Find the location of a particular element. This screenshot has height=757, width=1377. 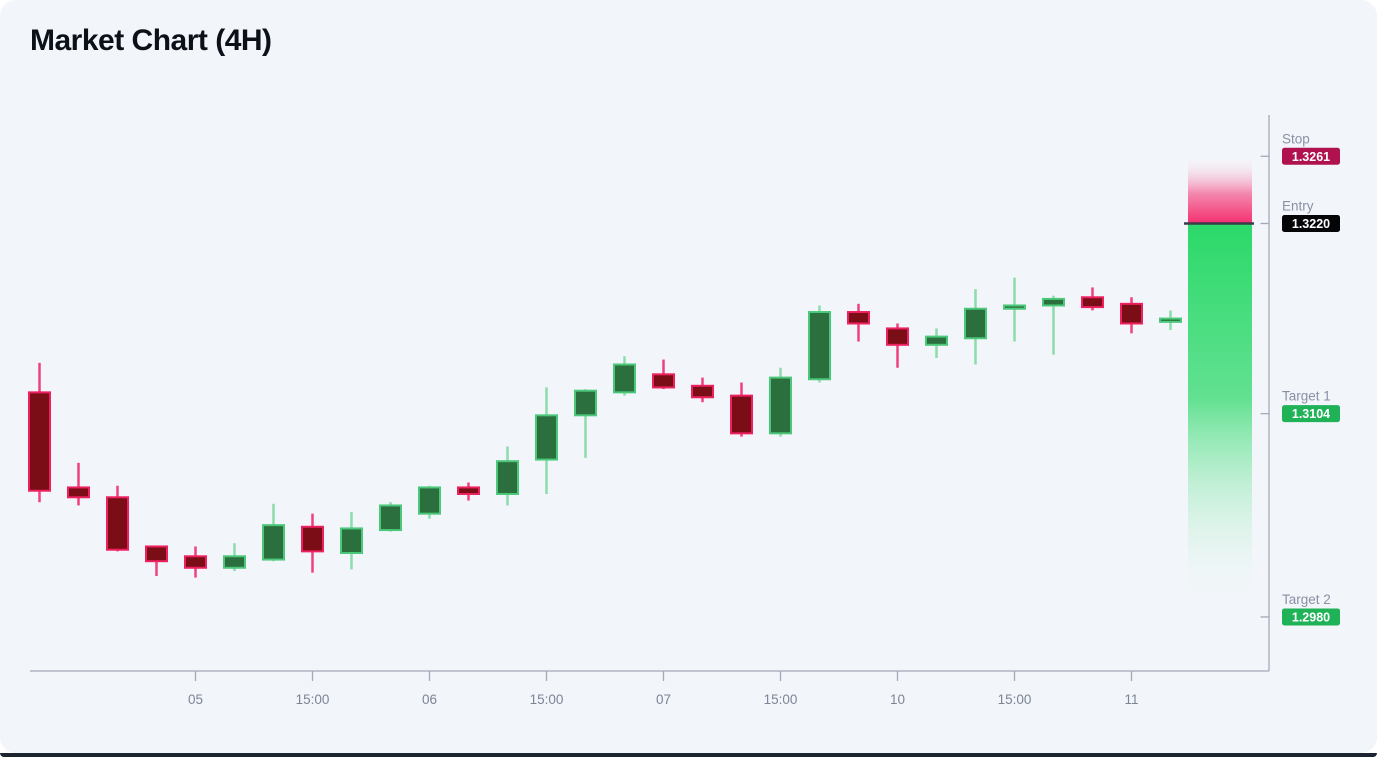

level-badge-entry is located at coordinates (1311, 223).